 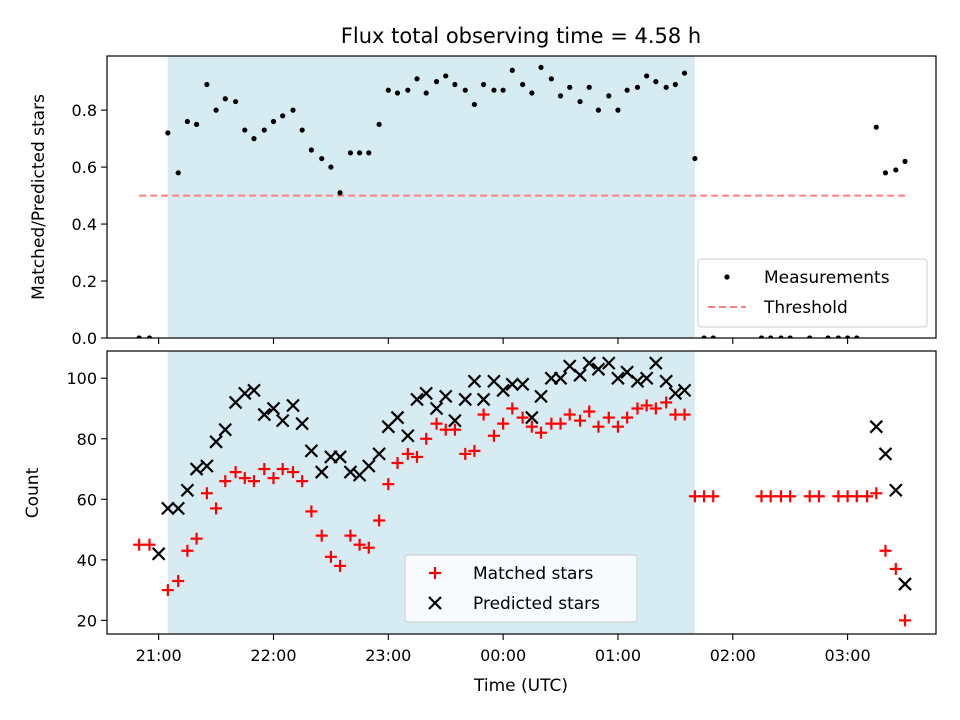 What do you see at coordinates (435, 573) in the screenshot?
I see `legend-marker-matched` at bounding box center [435, 573].